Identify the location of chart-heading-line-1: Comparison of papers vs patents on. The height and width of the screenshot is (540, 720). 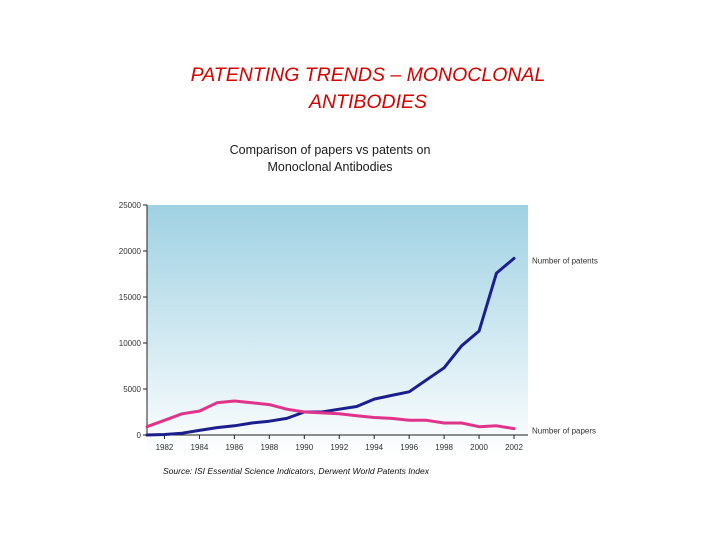
(330, 150).